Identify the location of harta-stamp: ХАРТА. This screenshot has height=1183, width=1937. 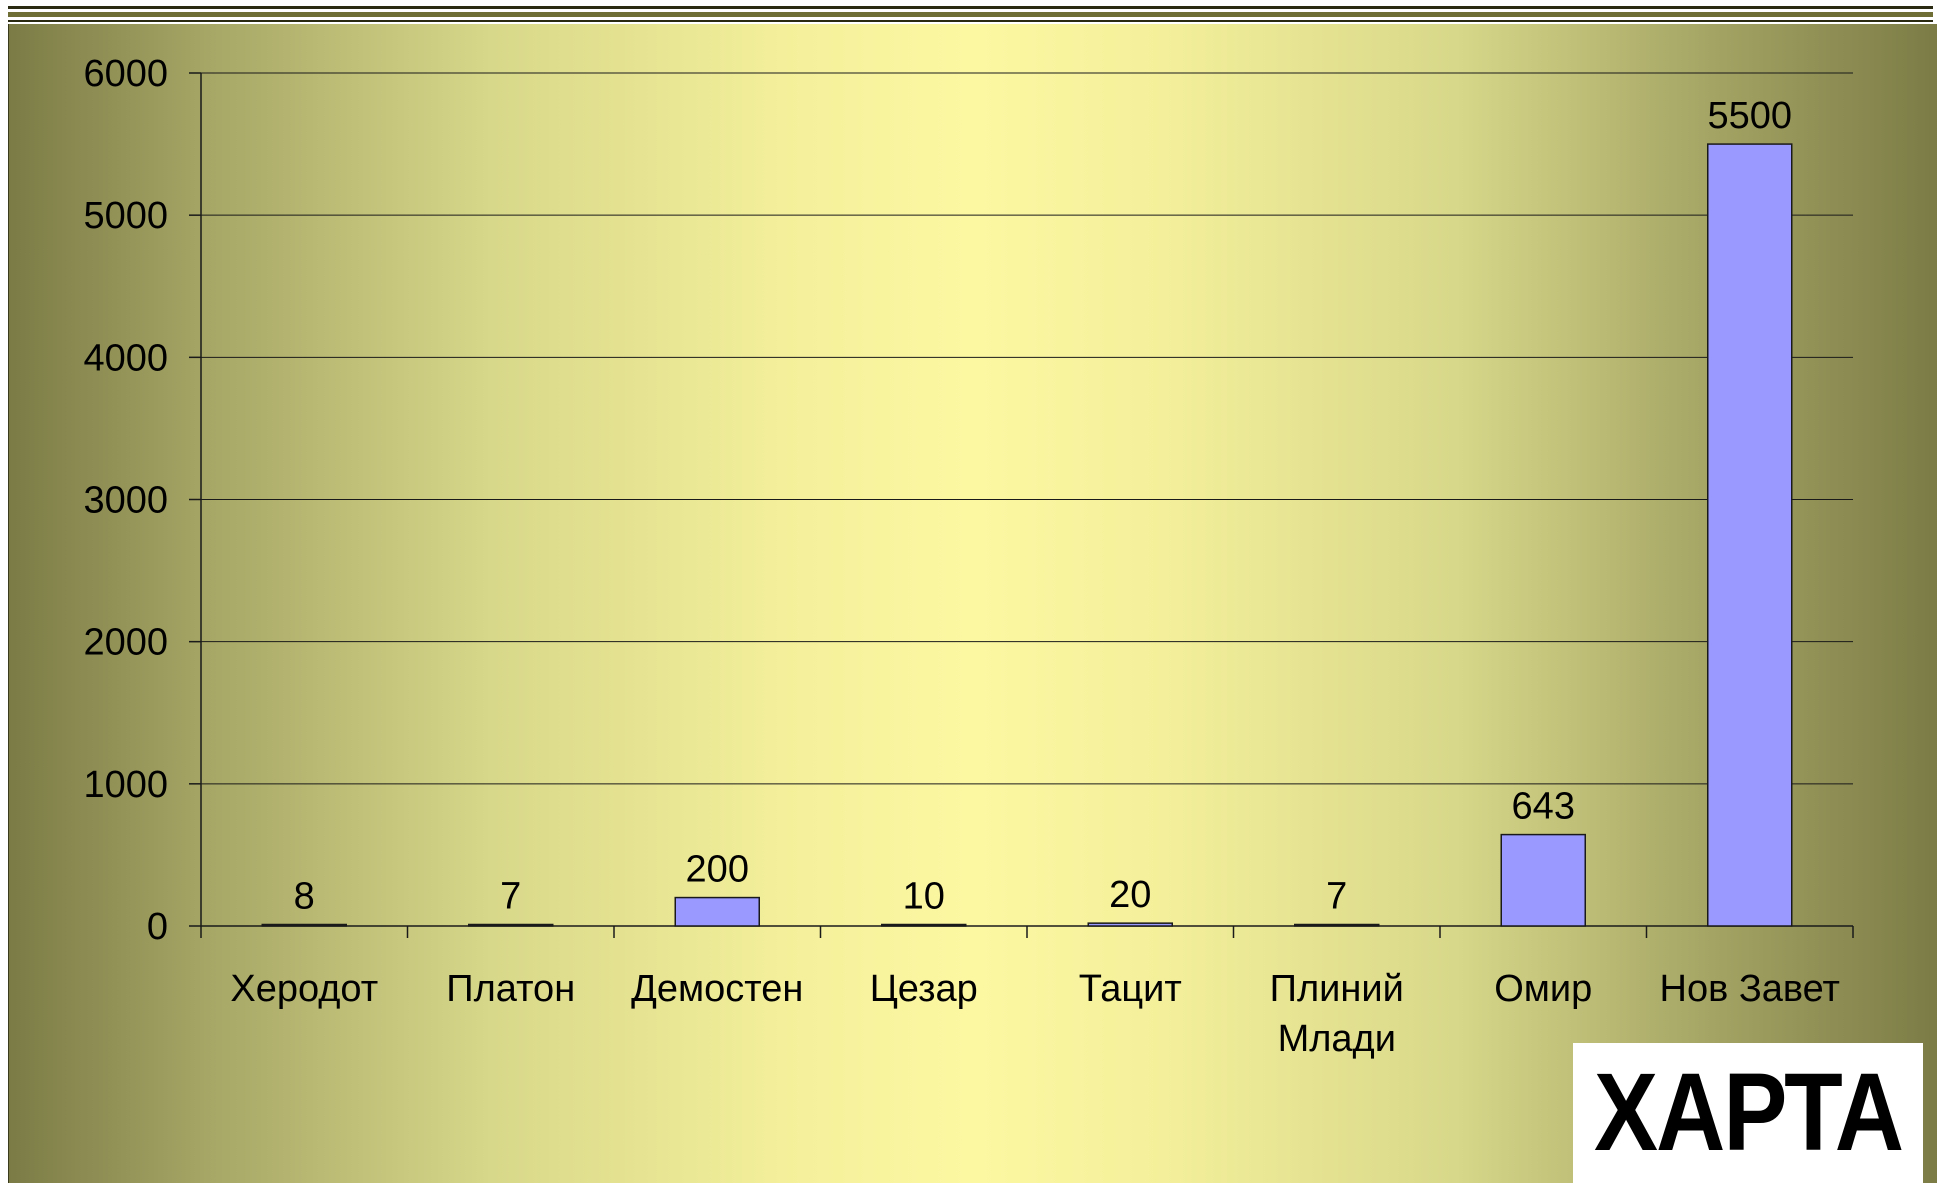
(1748, 1113).